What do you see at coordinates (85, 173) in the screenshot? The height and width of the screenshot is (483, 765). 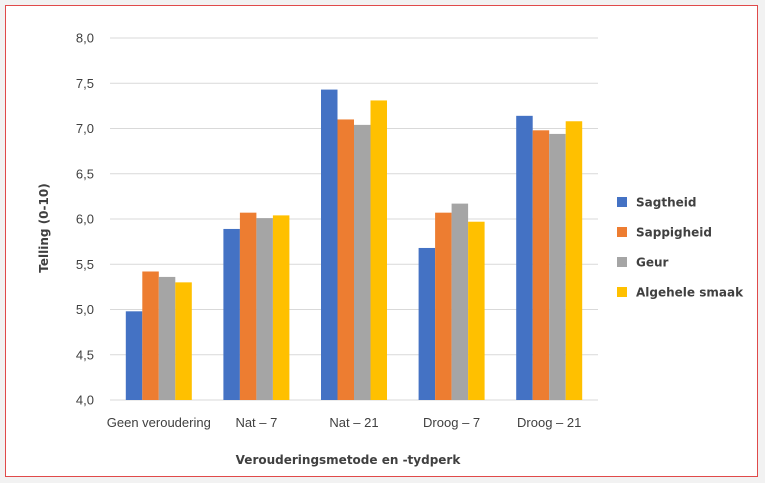 I see `y-tick-label: 6,5` at bounding box center [85, 173].